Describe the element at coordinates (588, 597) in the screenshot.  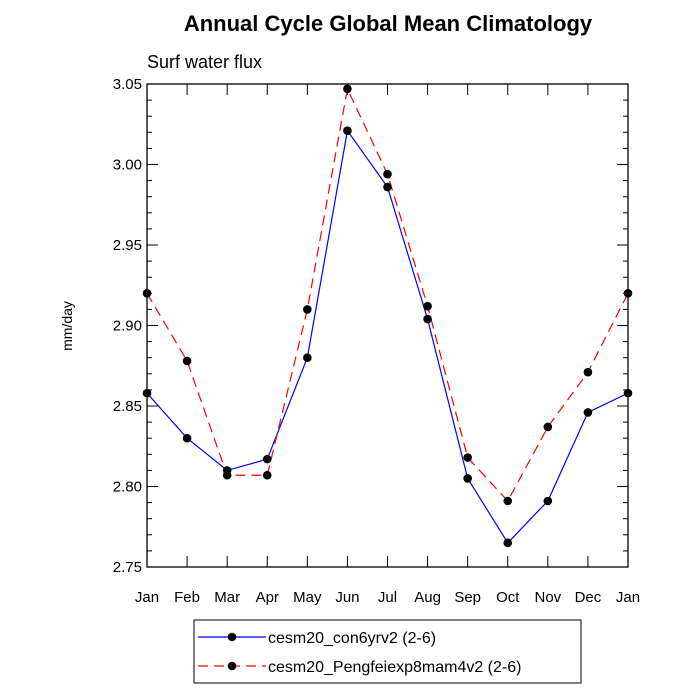
I see `x-tick-label: Dec` at that location.